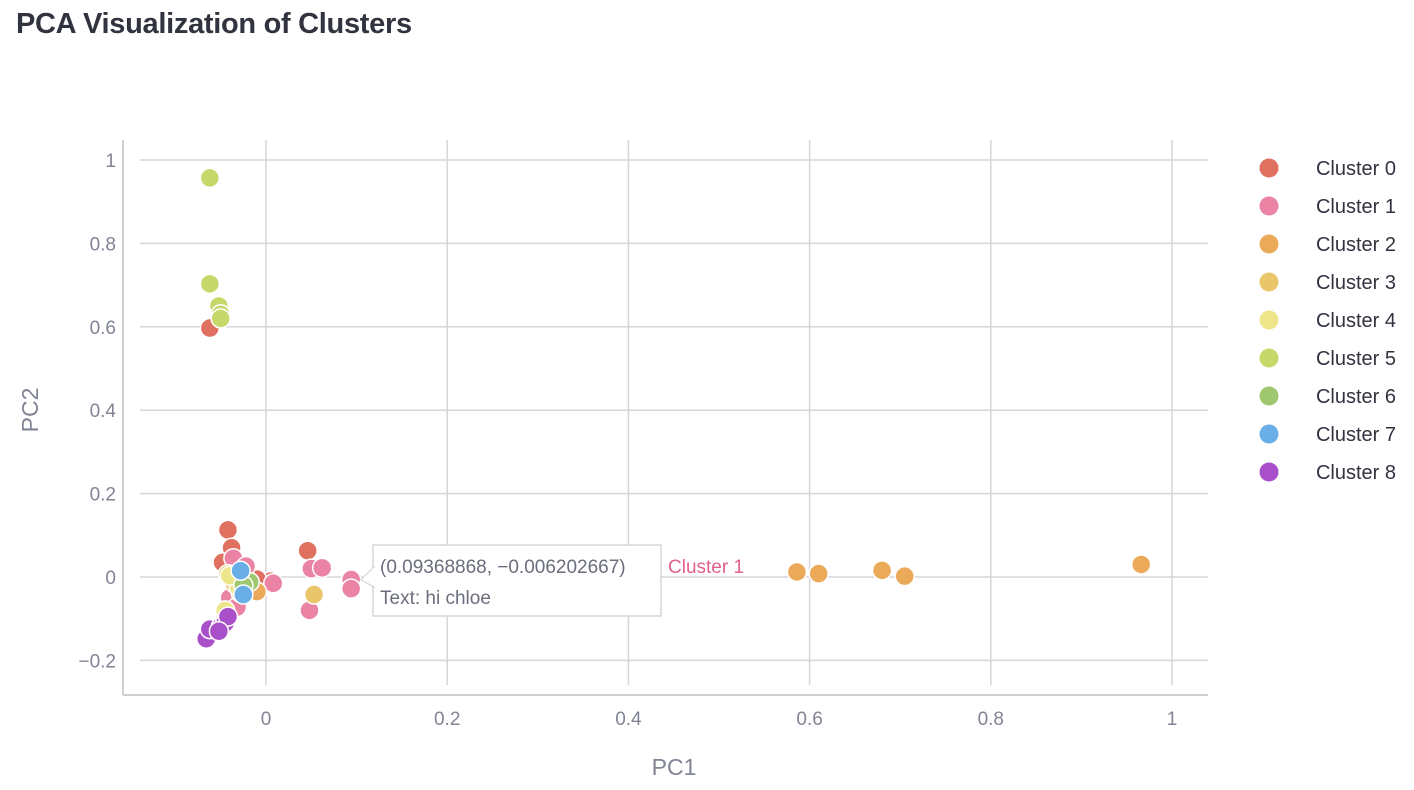  I want to click on legend-label: Cluster 6, so click(1356, 397).